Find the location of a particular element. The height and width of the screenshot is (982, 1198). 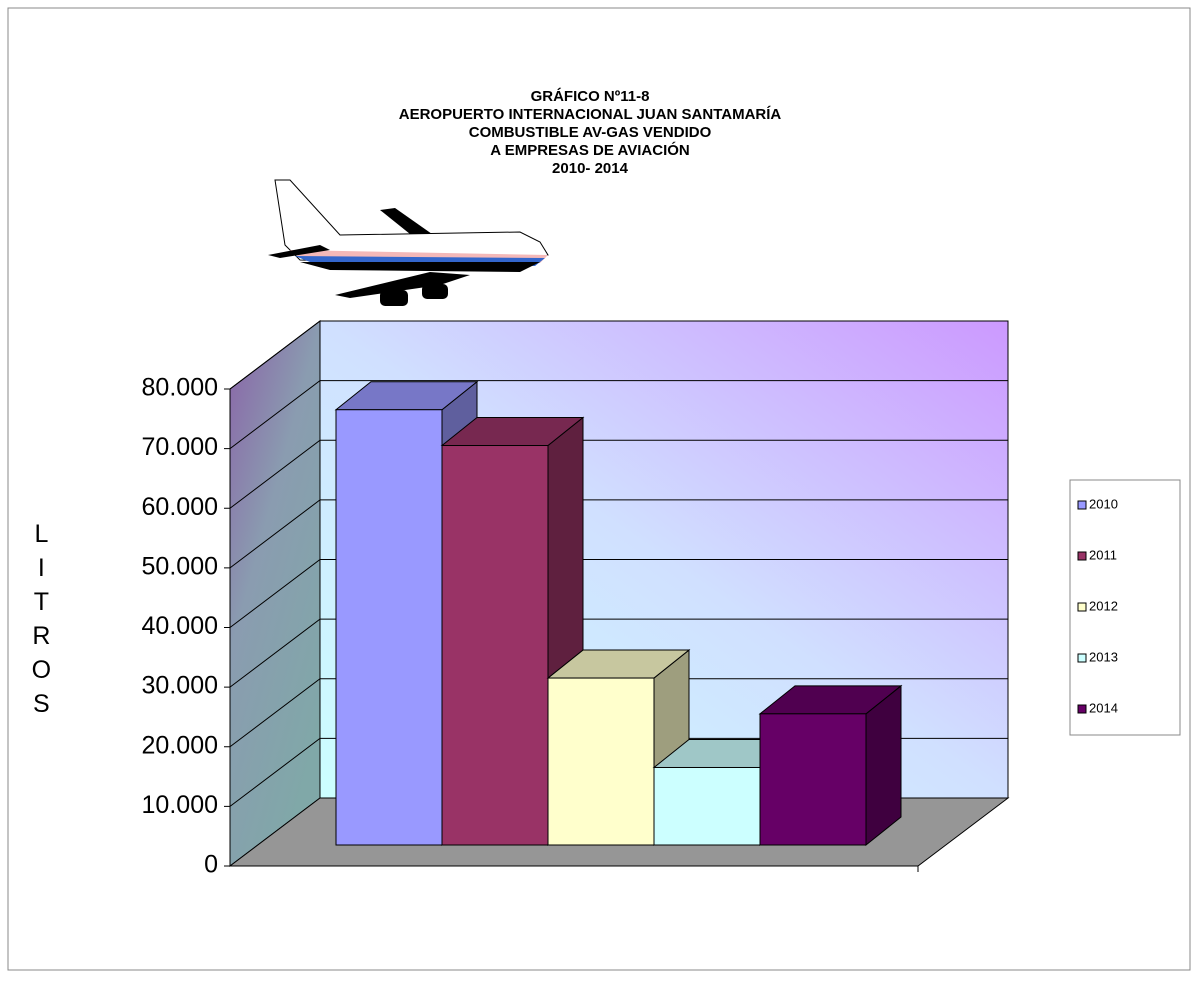

chart-title: GRÁFICO Nº11-8 is located at coordinates (590, 96).